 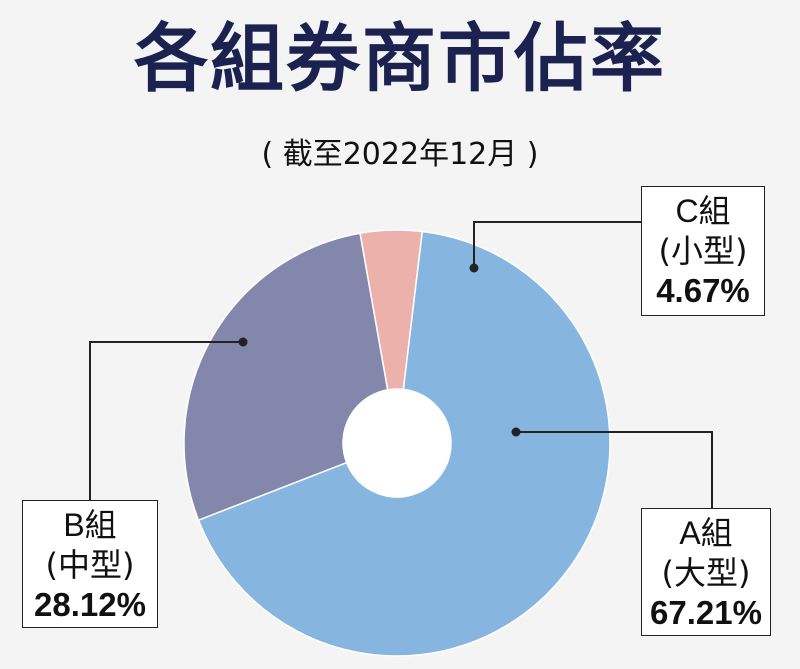 What do you see at coordinates (243, 342) in the screenshot?
I see `leader-dot-b` at bounding box center [243, 342].